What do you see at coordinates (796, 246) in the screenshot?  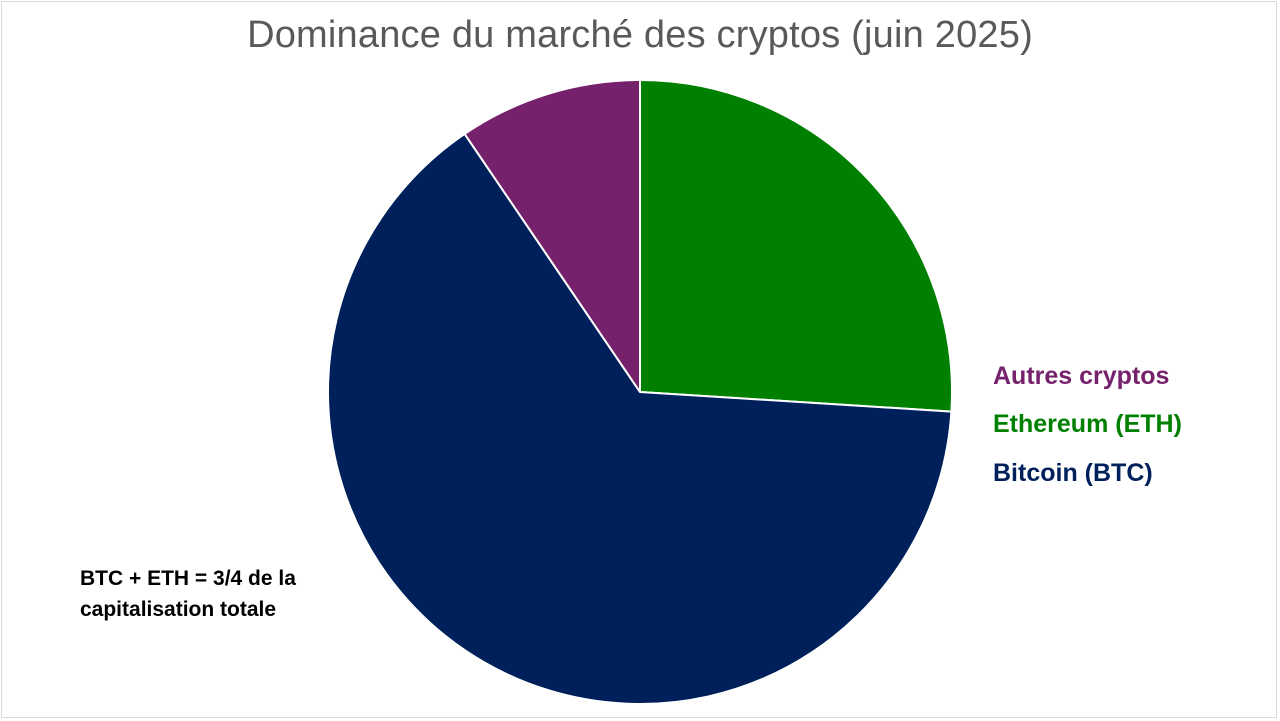 I see `pie-slice-ethereum-eth` at bounding box center [796, 246].